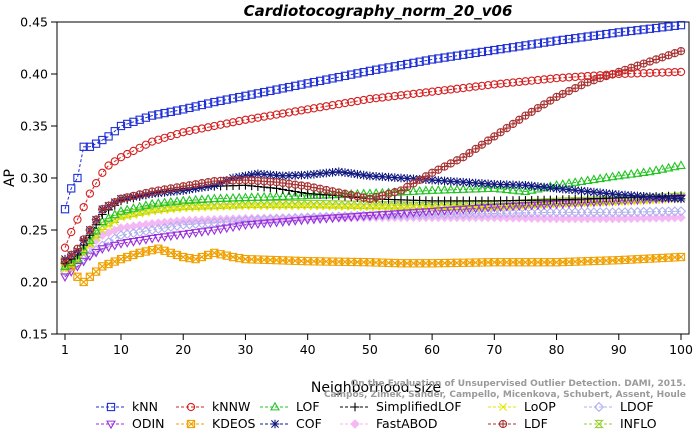 This screenshot has height=434, width=698. Describe the element at coordinates (231, 406) in the screenshot. I see `legend-label: kNNW` at that location.